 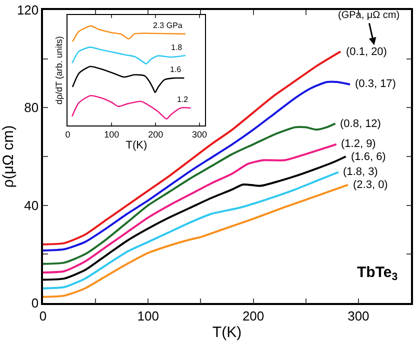 What do you see at coordinates (183, 99) in the screenshot?
I see `series-label: 1.2` at bounding box center [183, 99].